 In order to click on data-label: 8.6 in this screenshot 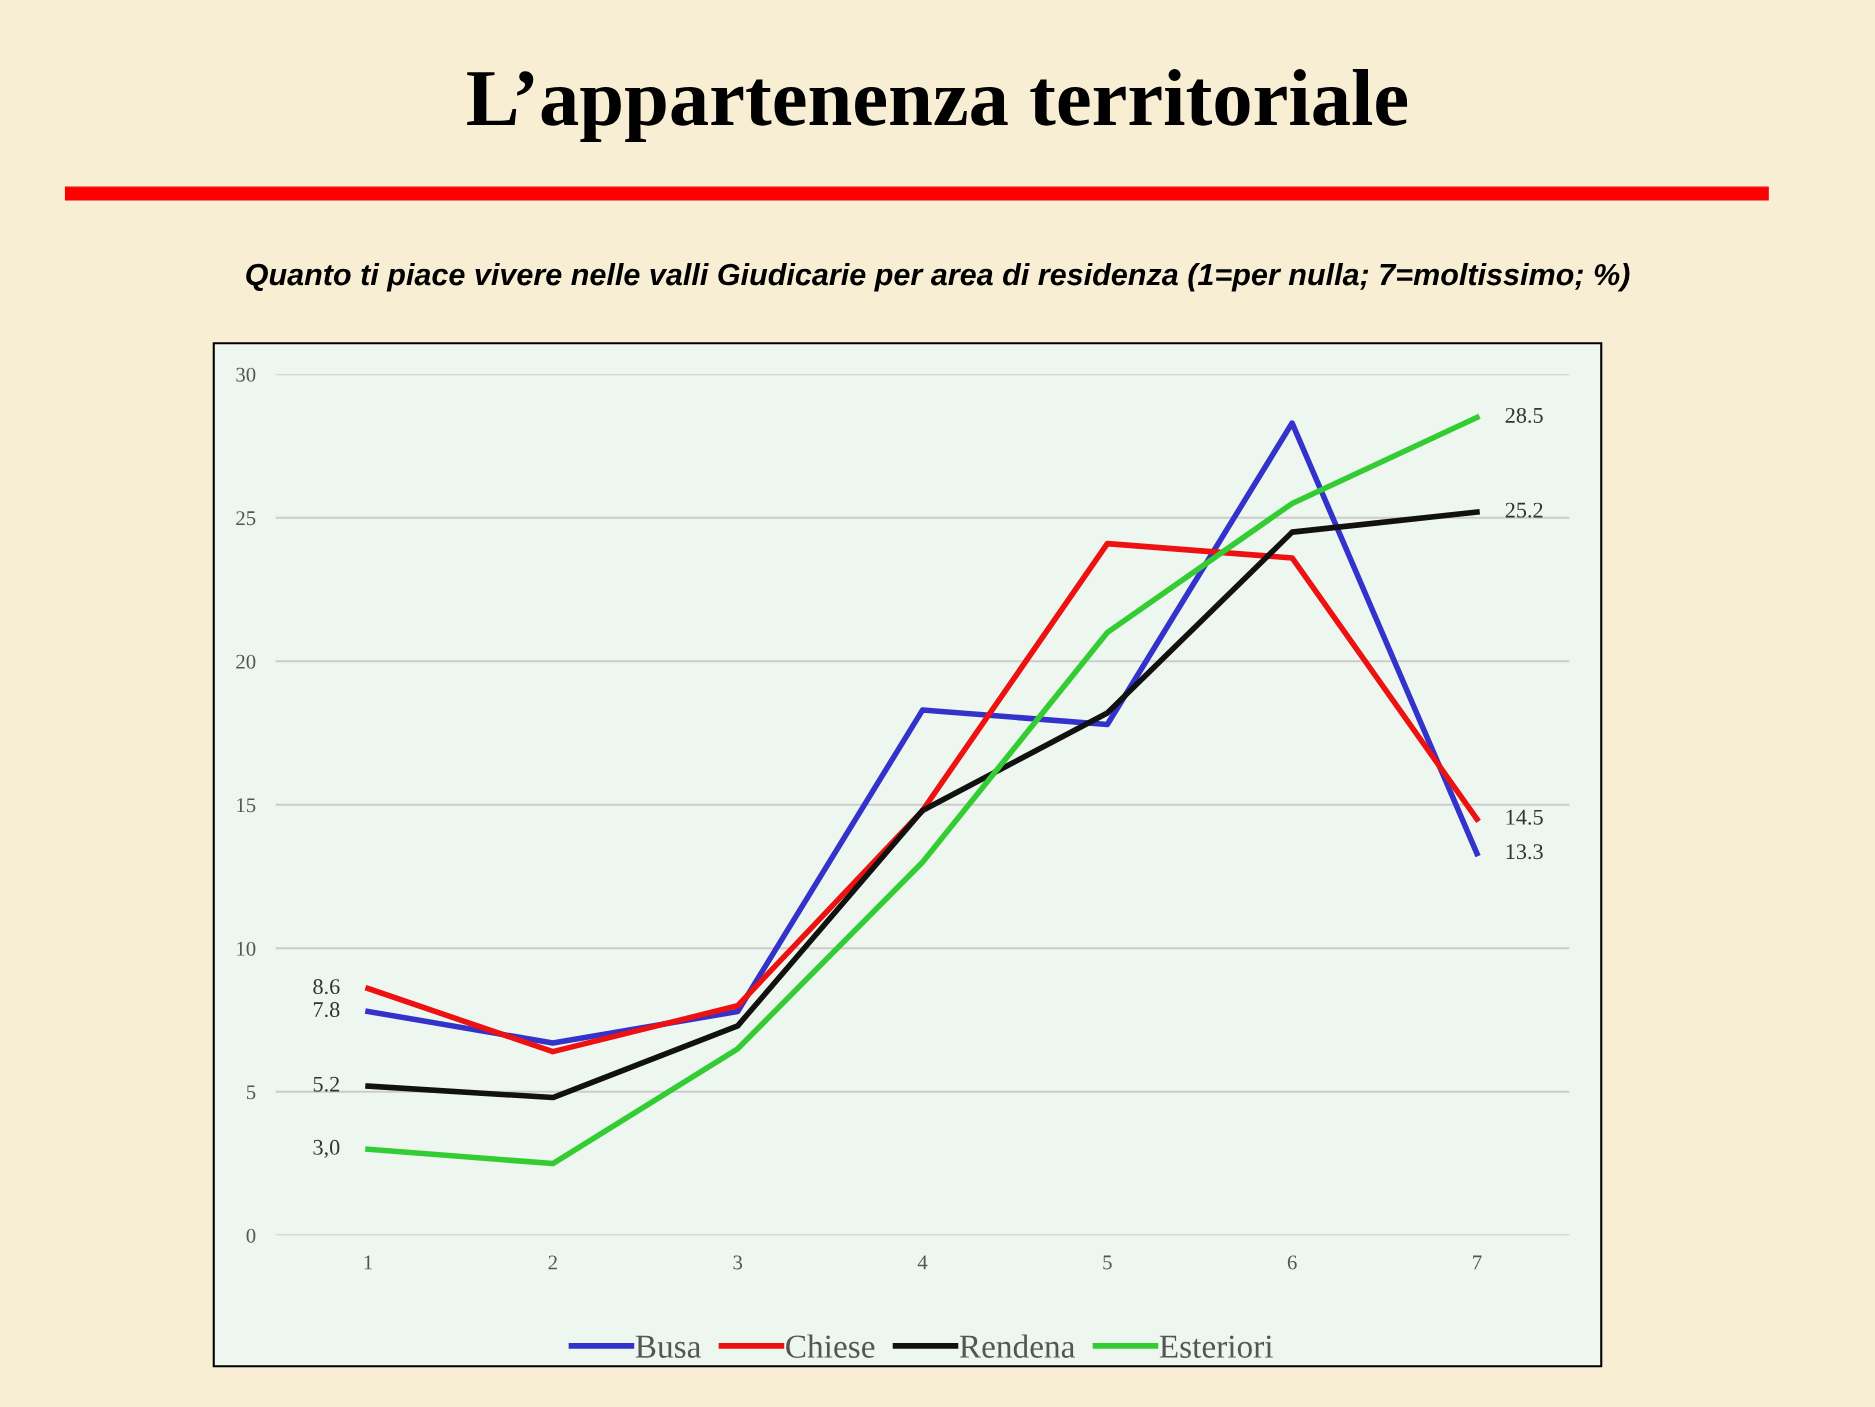, I will do `click(326, 987)`.